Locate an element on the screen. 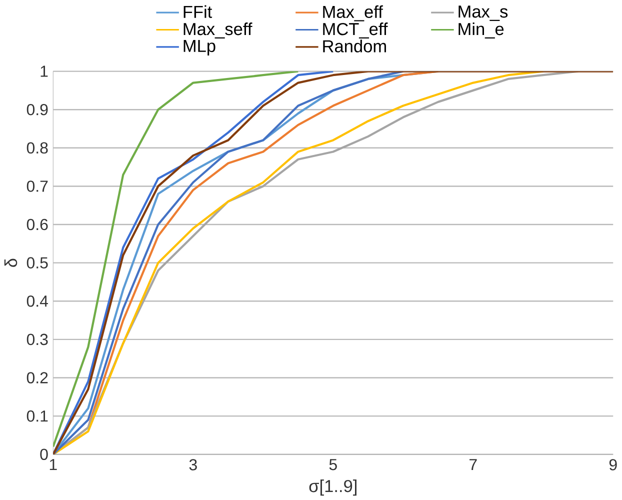  legend-label: Max_seff is located at coordinates (218, 30).